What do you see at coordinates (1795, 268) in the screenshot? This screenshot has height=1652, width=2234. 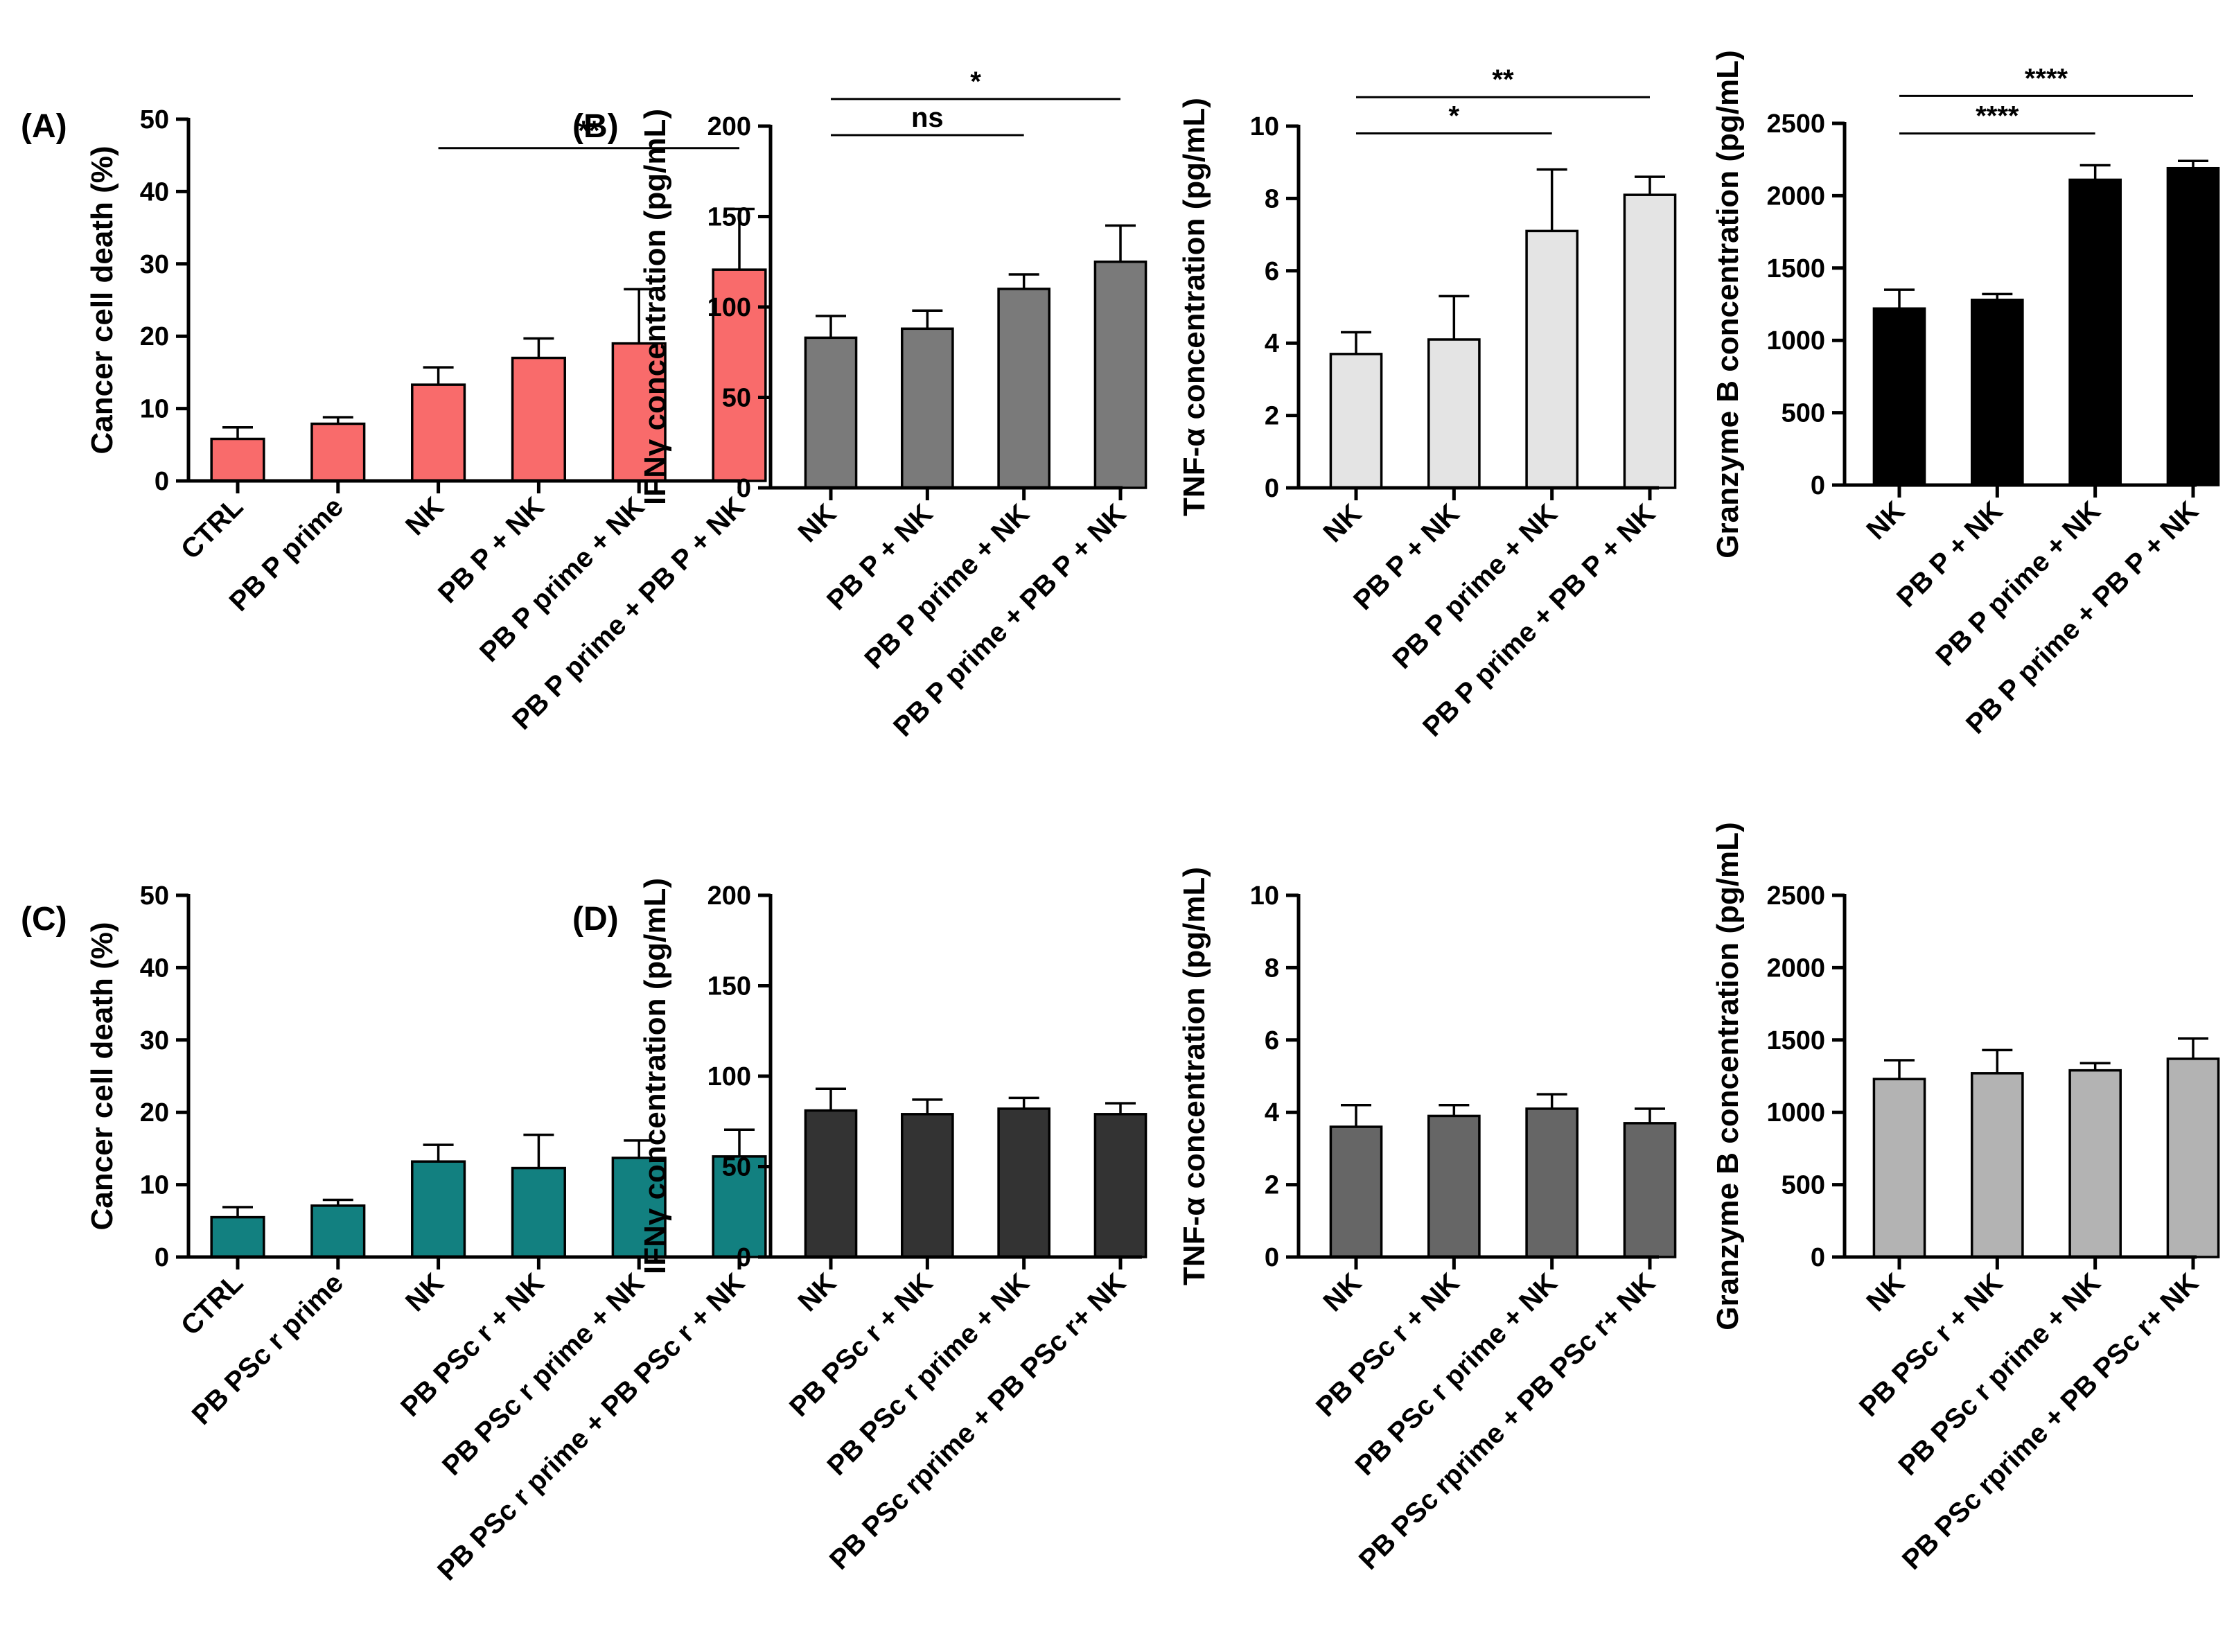 I see `y-tick-label: 1500` at bounding box center [1795, 268].